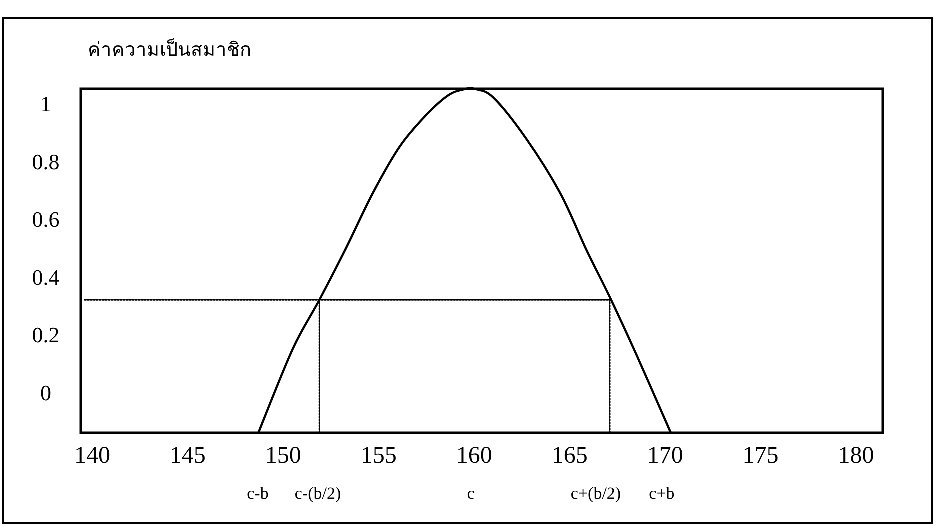 The height and width of the screenshot is (526, 936). Describe the element at coordinates (570, 456) in the screenshot. I see `x-tick-label: 165` at that location.